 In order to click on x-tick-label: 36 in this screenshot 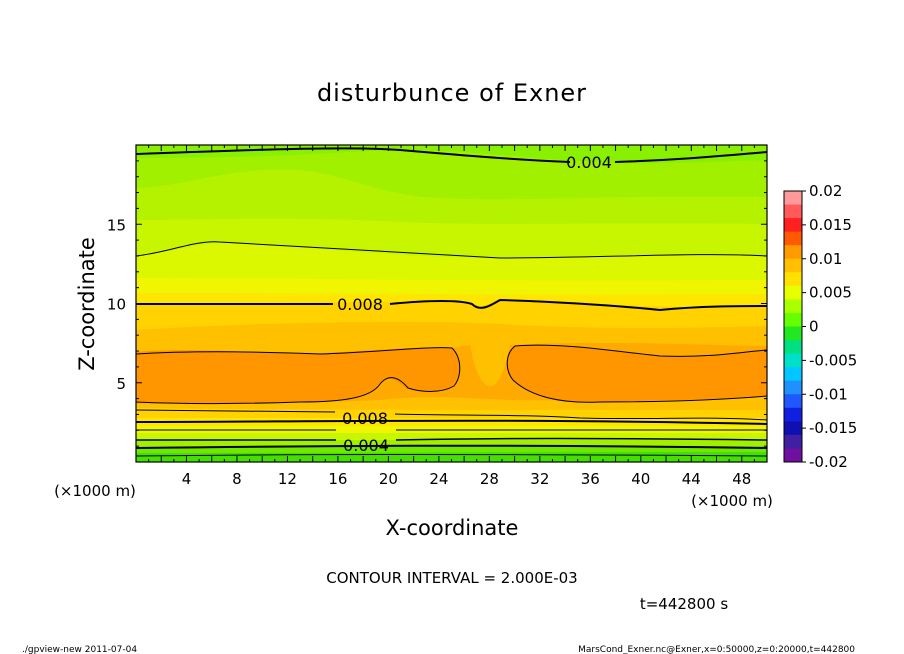, I will do `click(590, 479)`.